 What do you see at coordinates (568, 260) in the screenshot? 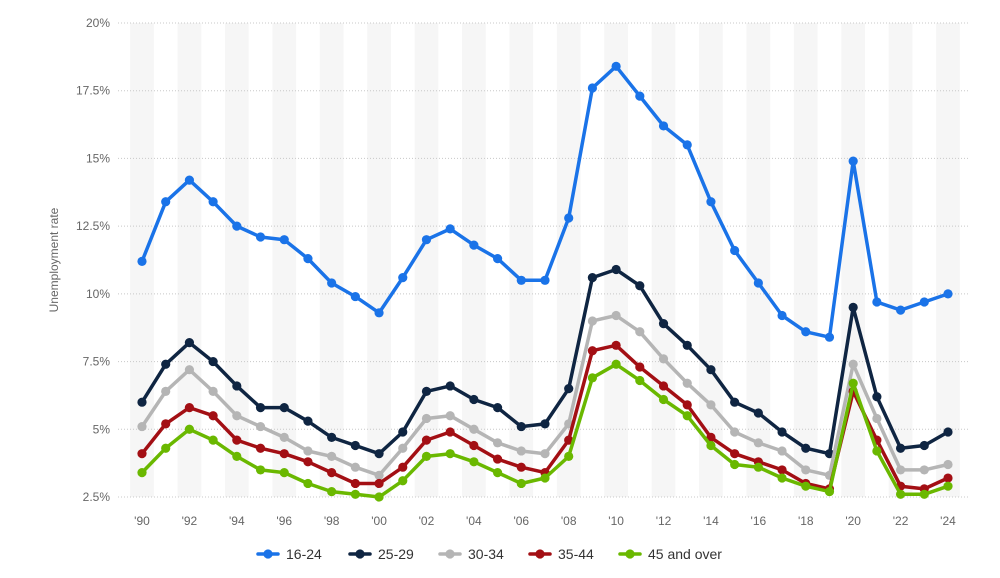
I see `year-band-2008` at bounding box center [568, 260].